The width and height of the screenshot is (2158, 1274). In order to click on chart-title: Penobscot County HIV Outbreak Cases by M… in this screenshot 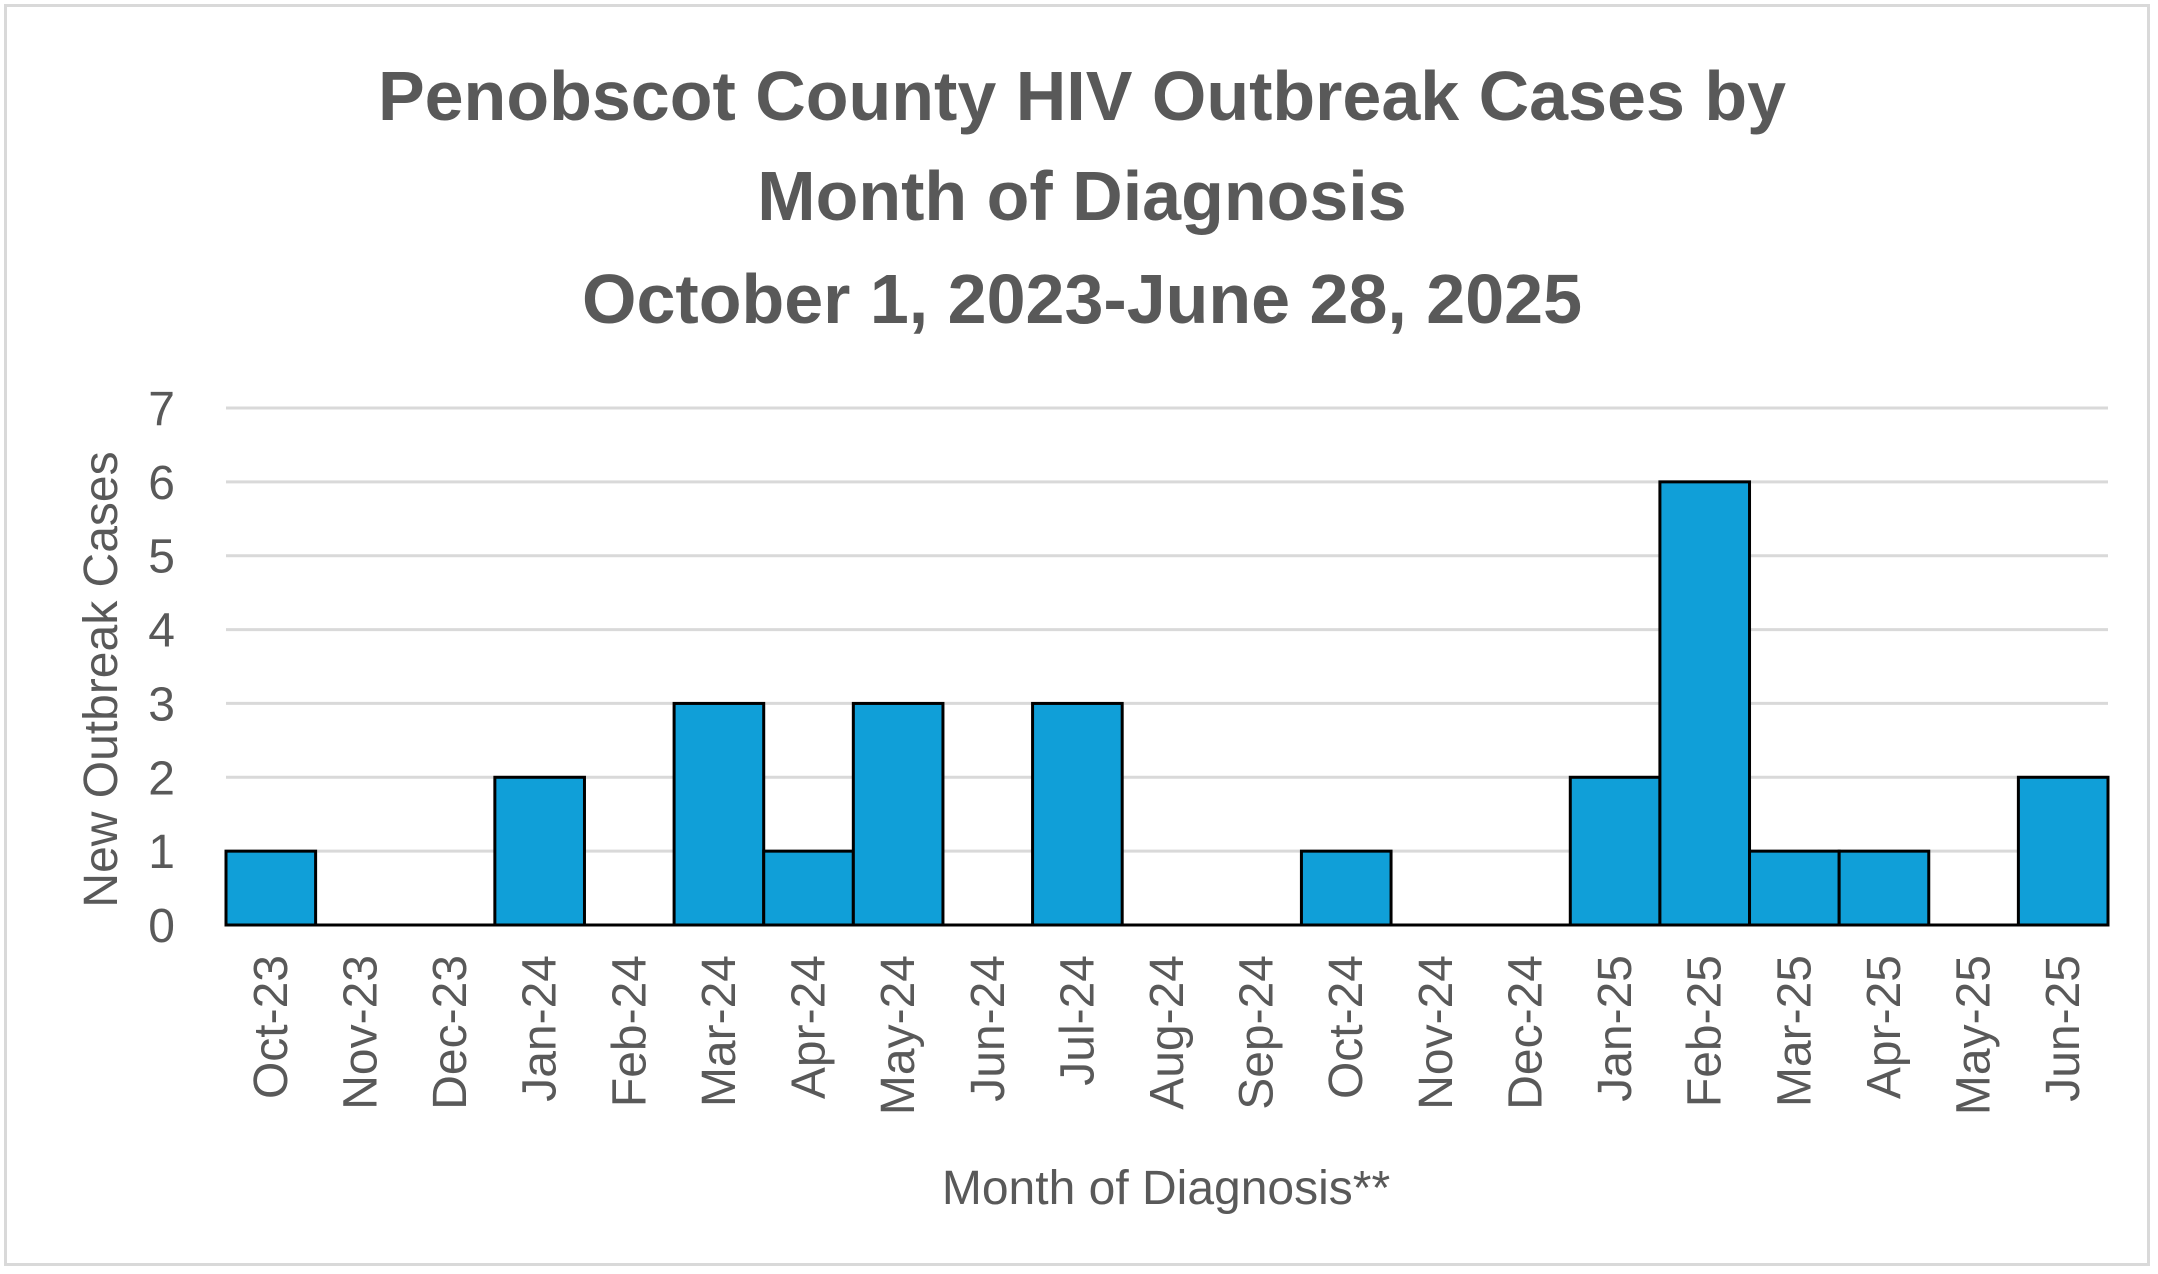, I will do `click(1082, 197)`.